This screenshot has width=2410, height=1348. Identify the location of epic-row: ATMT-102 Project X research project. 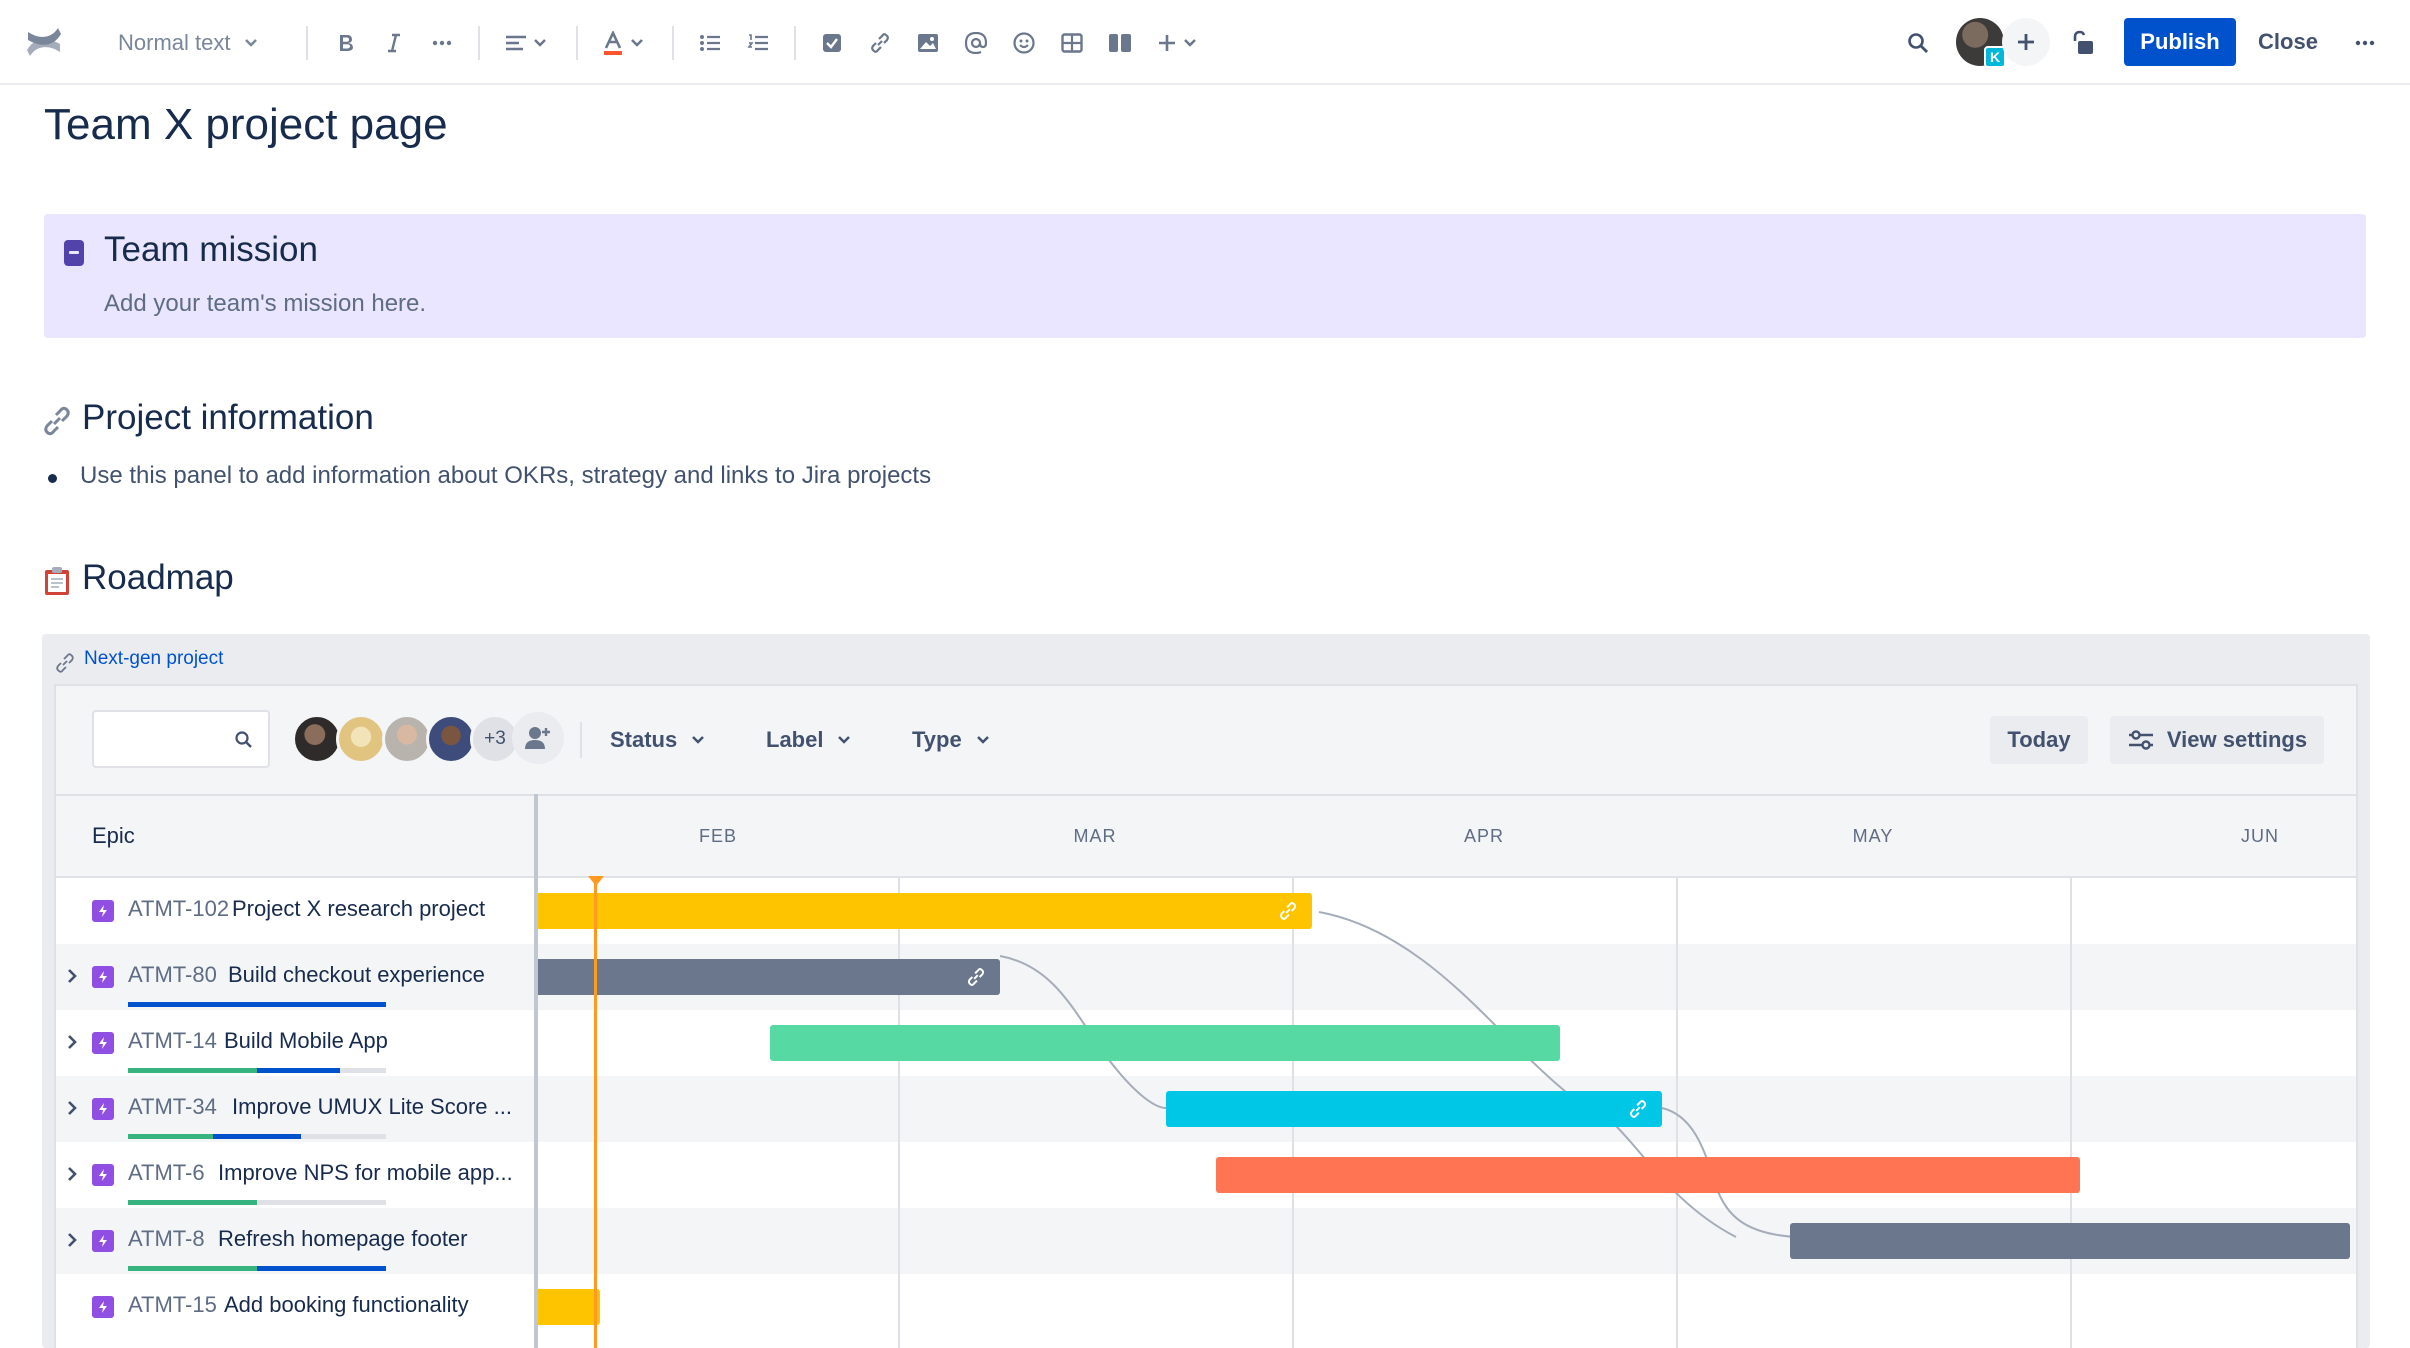
(1206, 911).